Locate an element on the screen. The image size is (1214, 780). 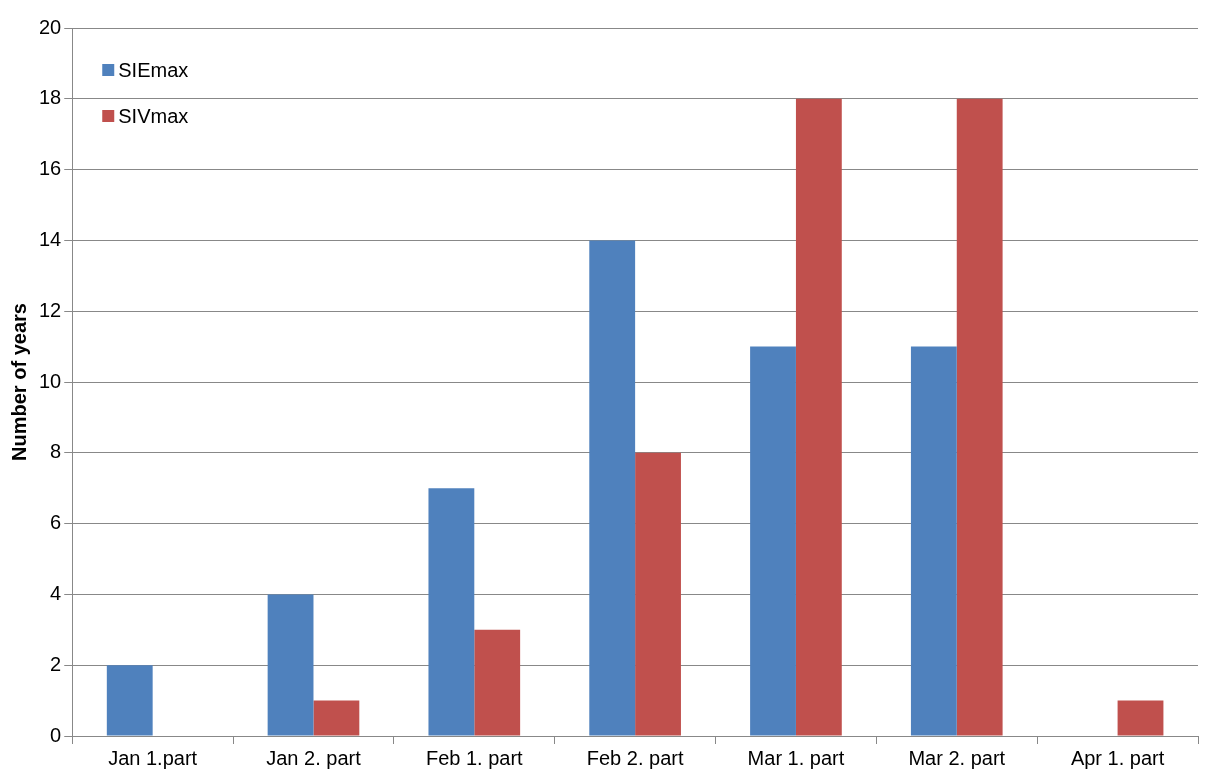
y-tick-label: 2 is located at coordinates (56, 663).